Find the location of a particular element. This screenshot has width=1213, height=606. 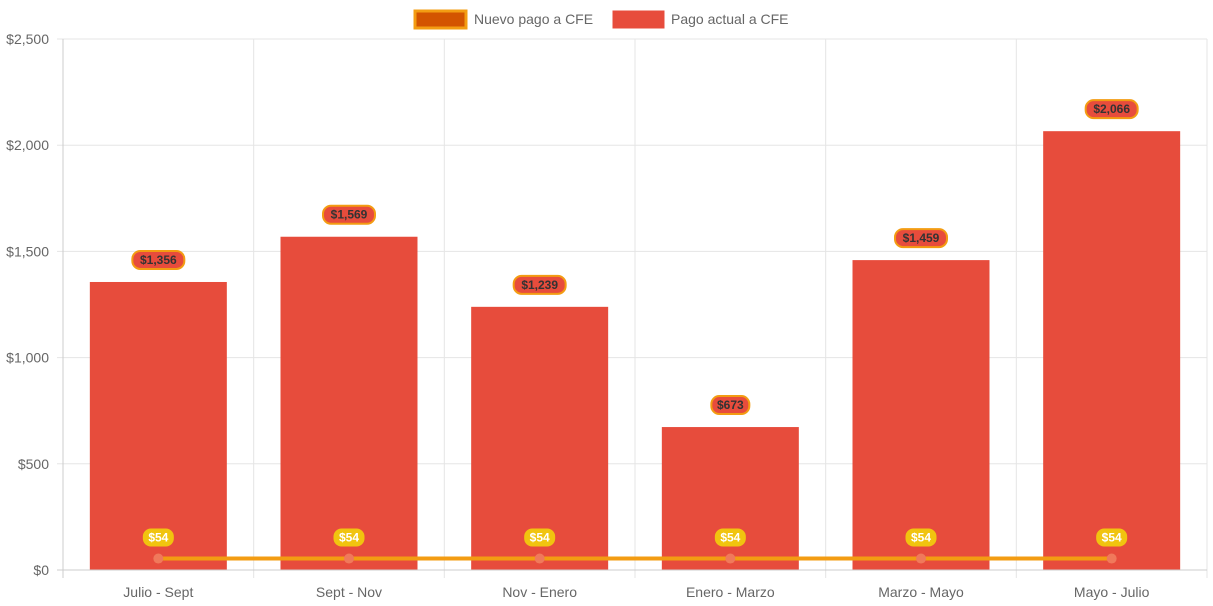

bar-data-label: $1,356 is located at coordinates (158, 260).